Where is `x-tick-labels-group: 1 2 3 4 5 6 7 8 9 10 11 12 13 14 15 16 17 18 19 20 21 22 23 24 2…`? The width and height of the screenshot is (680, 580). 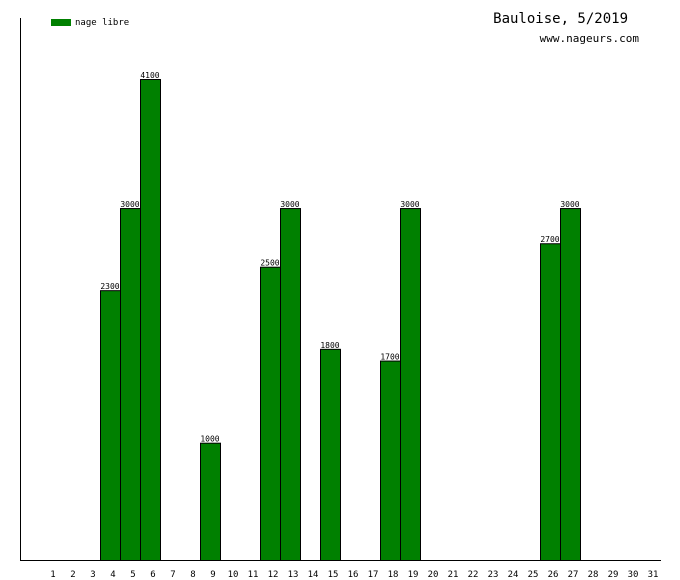 x-tick-labels-group: 1 2 3 4 5 6 7 8 9 10 11 12 13 14 15 16 17 18 19 20 21 22 23 24 2… is located at coordinates (354, 575).